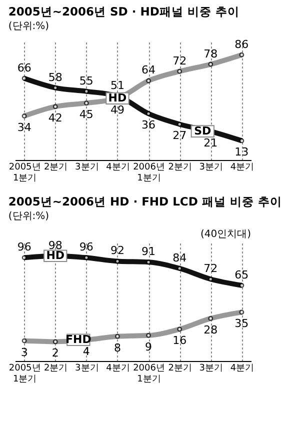 The image size is (282, 425). I want to click on data-label: 49, so click(117, 109).